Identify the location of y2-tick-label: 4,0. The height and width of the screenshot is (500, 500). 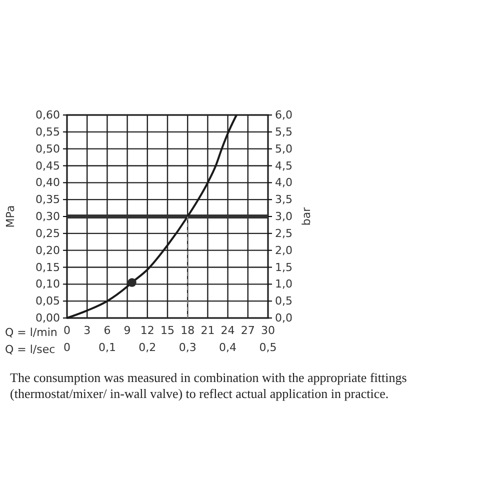
(283, 183).